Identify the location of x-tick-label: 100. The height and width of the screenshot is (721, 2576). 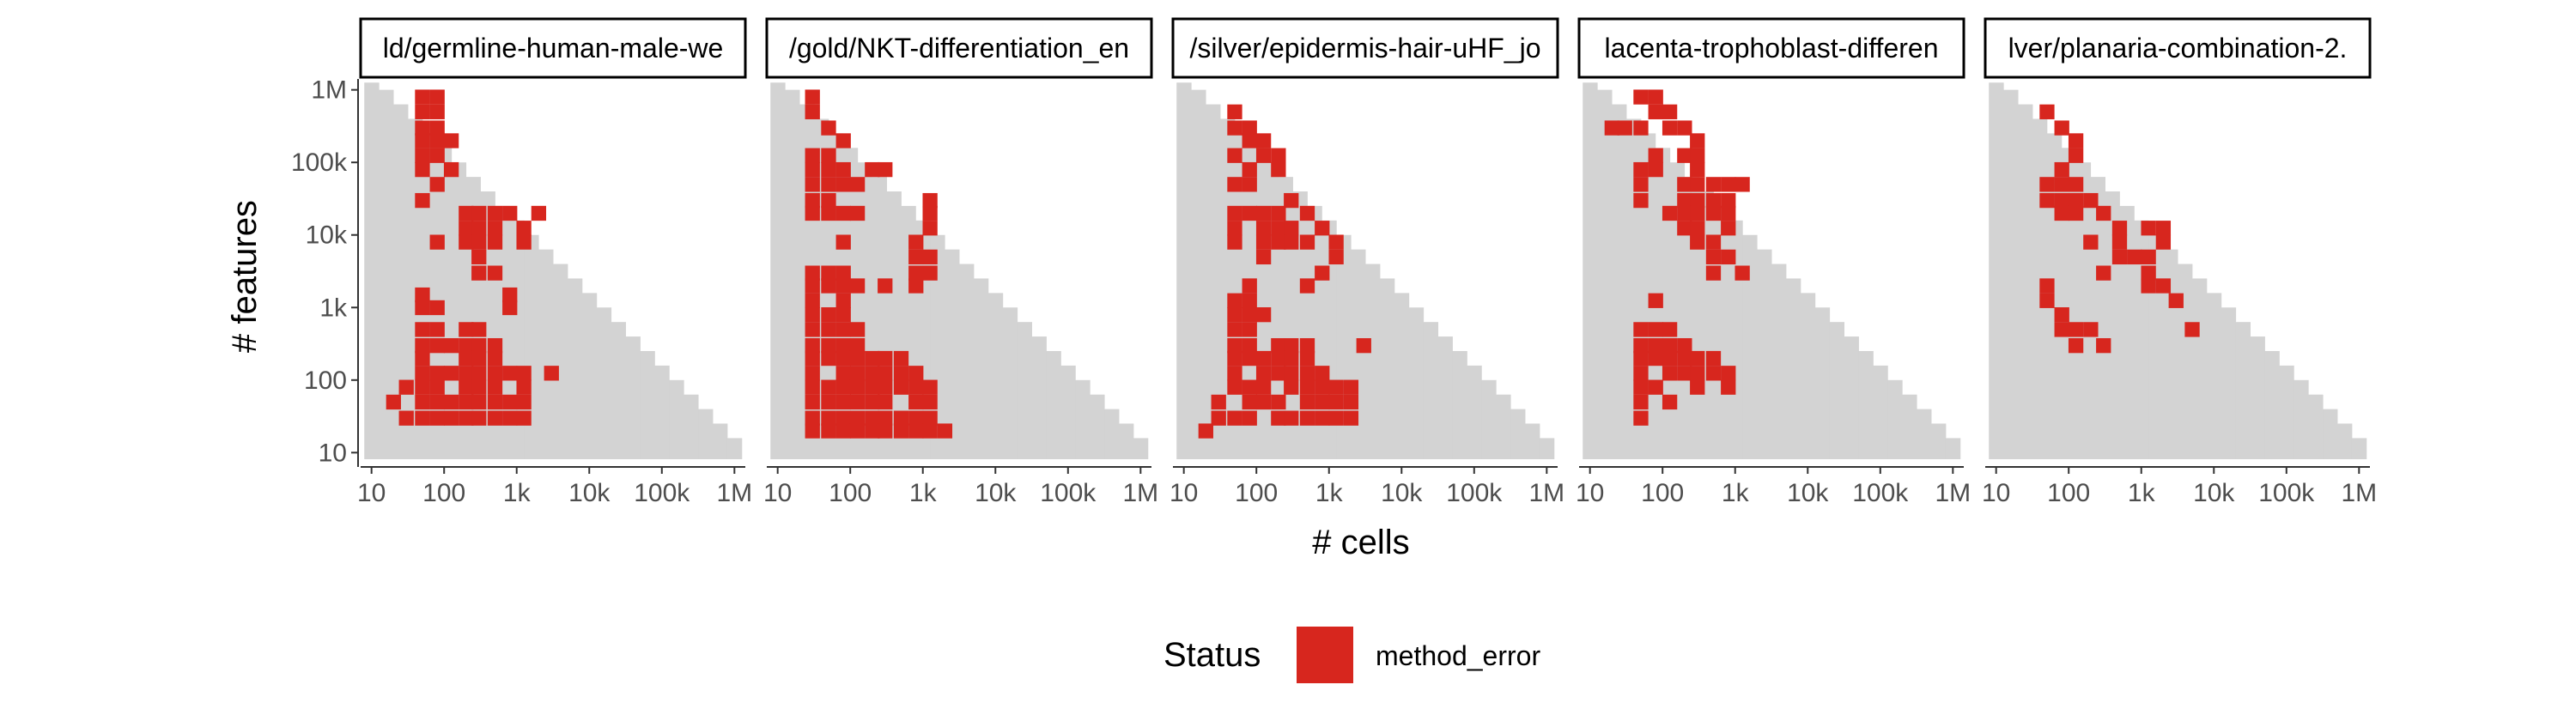
(1663, 493).